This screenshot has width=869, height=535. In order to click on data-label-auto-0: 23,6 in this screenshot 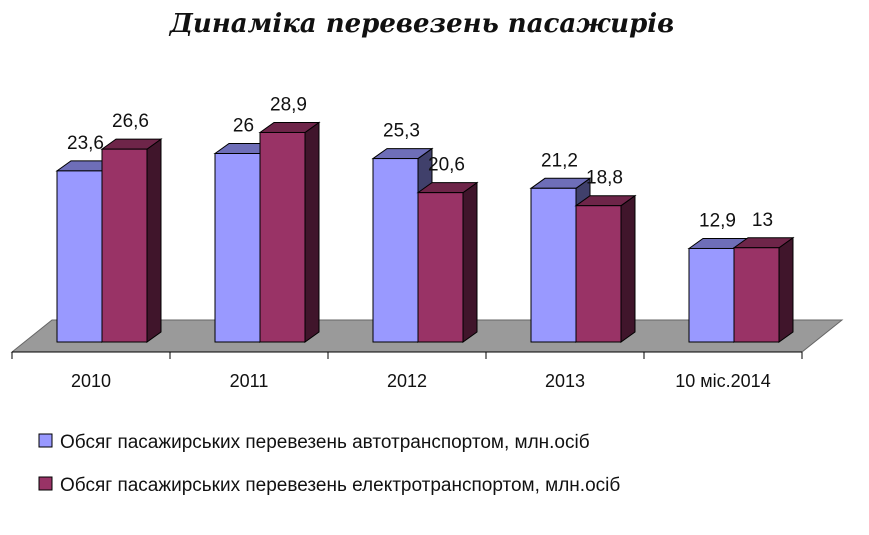, I will do `click(85, 143)`.